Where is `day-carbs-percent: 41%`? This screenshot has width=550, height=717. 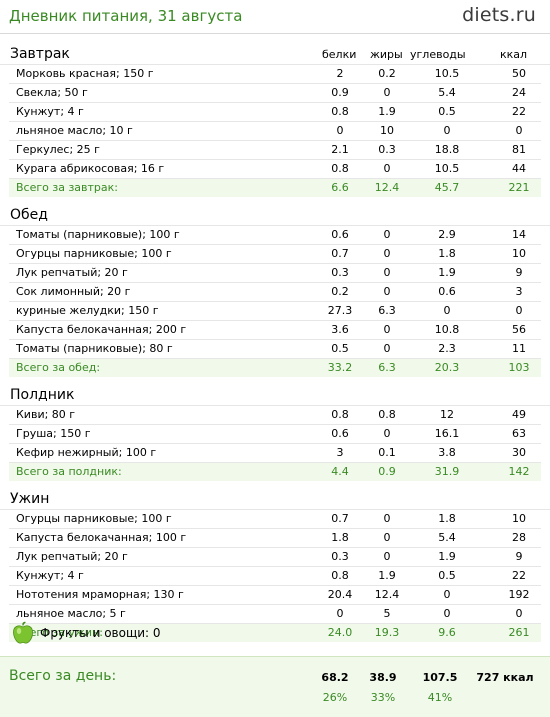
day-carbs-percent: 41% is located at coordinates (440, 697).